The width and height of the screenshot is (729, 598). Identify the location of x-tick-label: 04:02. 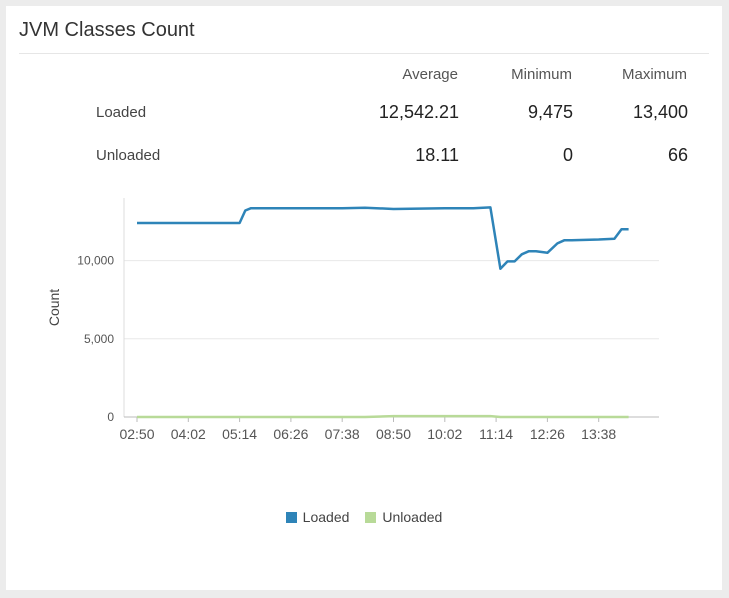
(188, 434).